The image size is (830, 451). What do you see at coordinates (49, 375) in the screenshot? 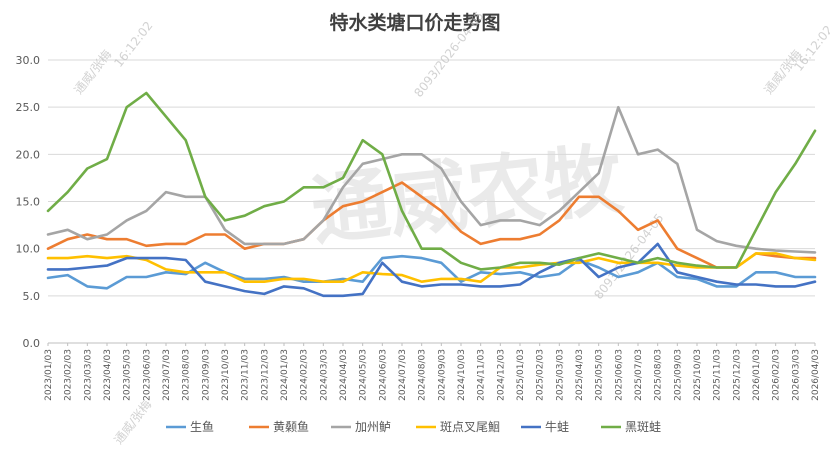
I see `x-tick-label: 2023/01/03` at bounding box center [49, 375].